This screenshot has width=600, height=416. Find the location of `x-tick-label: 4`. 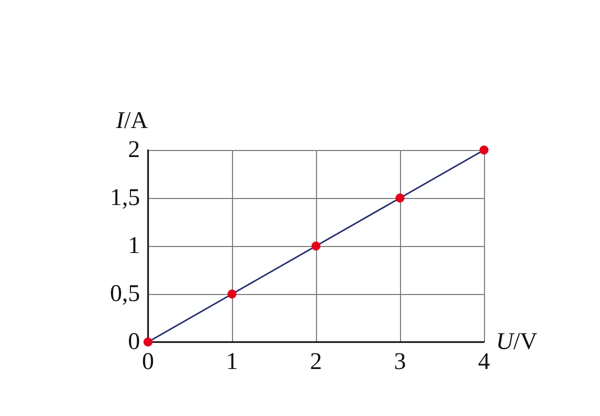

x-tick-label: 4 is located at coordinates (484, 362).